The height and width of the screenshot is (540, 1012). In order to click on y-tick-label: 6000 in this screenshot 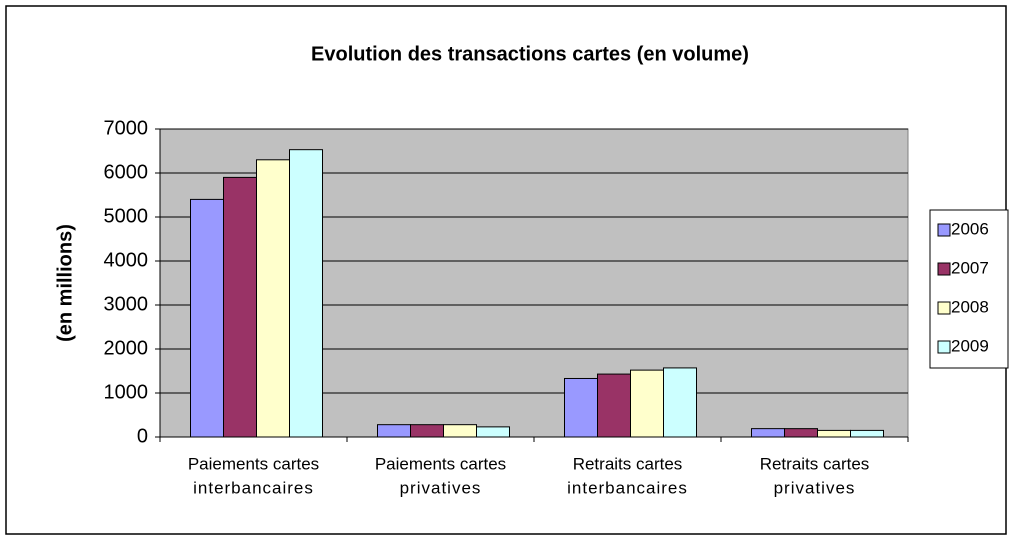, I will do `click(126, 172)`.